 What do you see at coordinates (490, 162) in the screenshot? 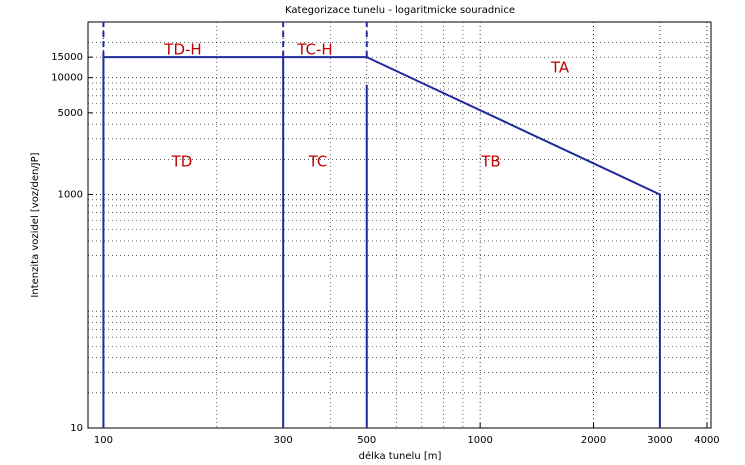
I see `region-label: TB` at bounding box center [490, 162].